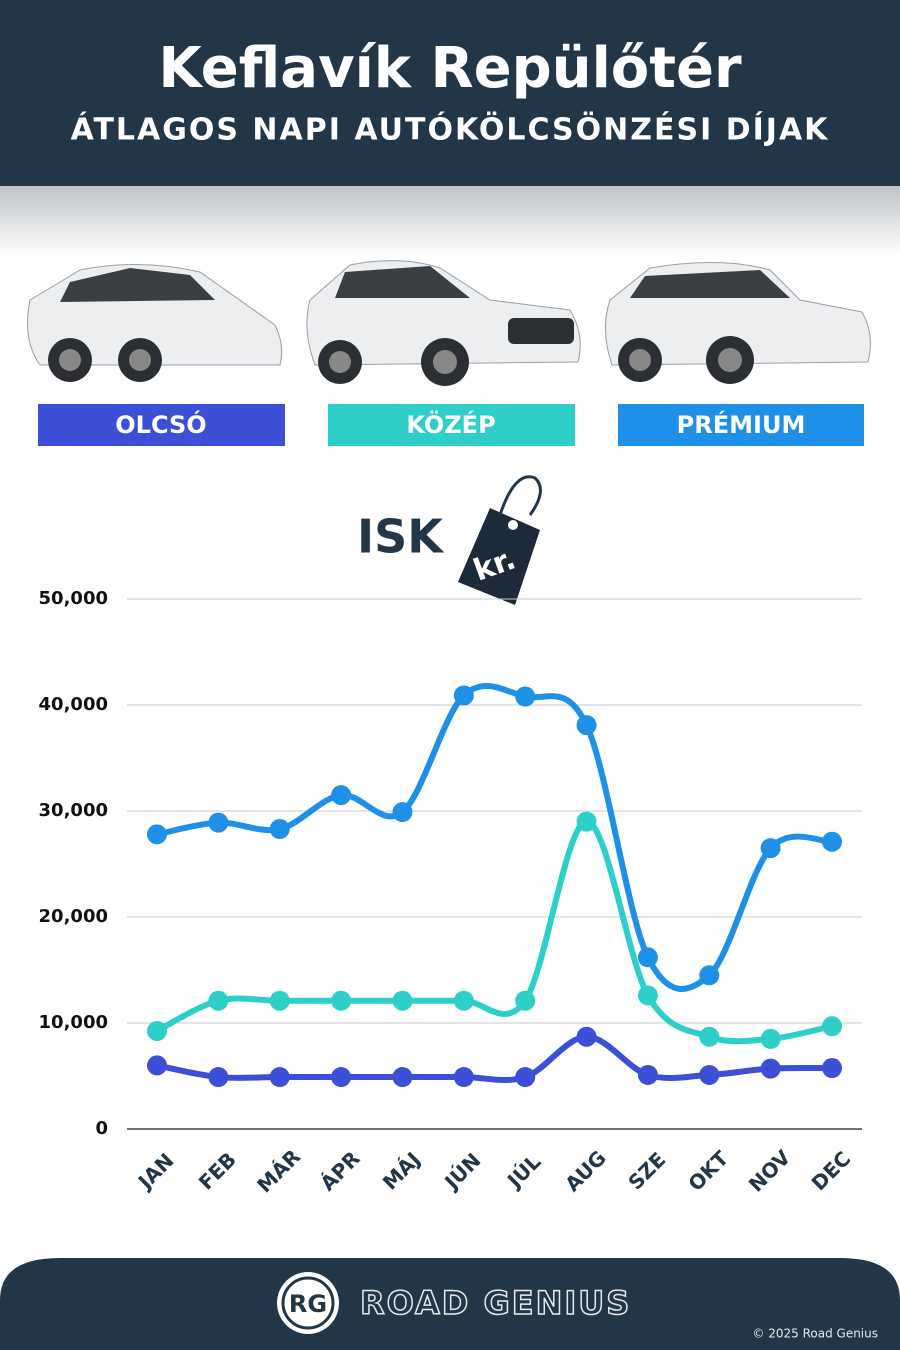  I want to click on y-tick-label: 40,000, so click(73, 704).